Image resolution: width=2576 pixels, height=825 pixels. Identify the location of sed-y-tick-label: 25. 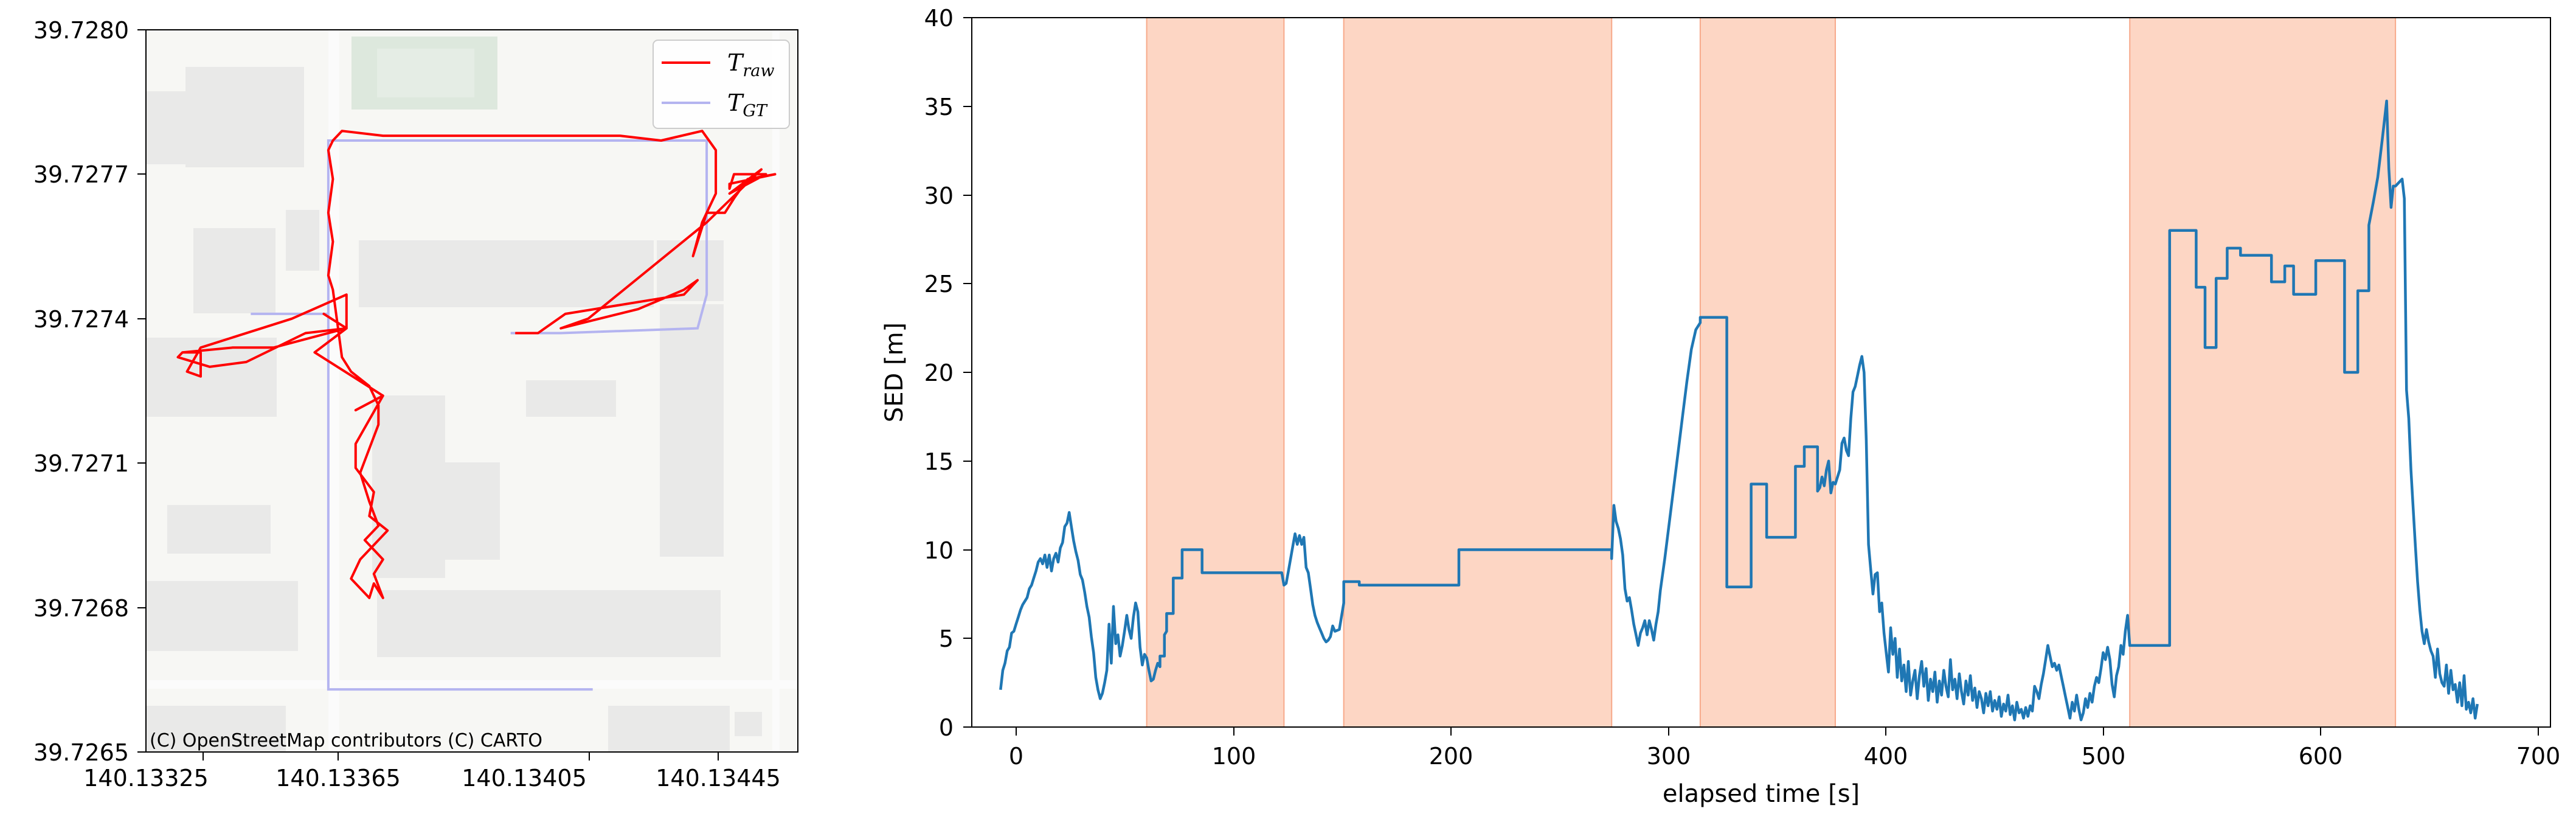
(939, 284).